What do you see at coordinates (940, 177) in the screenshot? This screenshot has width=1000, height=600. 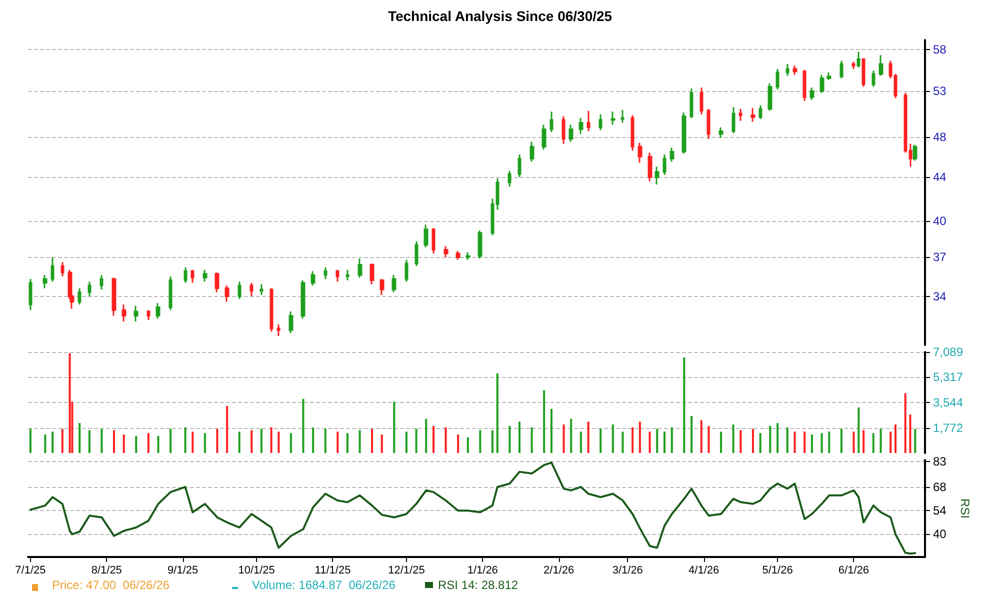 I see `y-tick-label: 44` at bounding box center [940, 177].